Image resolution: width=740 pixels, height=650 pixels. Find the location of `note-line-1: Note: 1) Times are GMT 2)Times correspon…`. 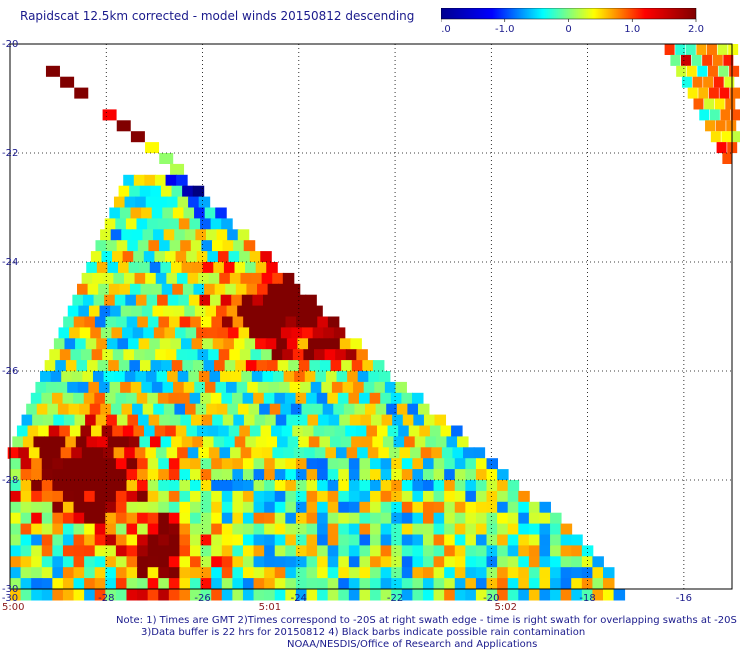

note-line-1: Note: 1) Times are GMT 2)Times correspon… is located at coordinates (426, 620).